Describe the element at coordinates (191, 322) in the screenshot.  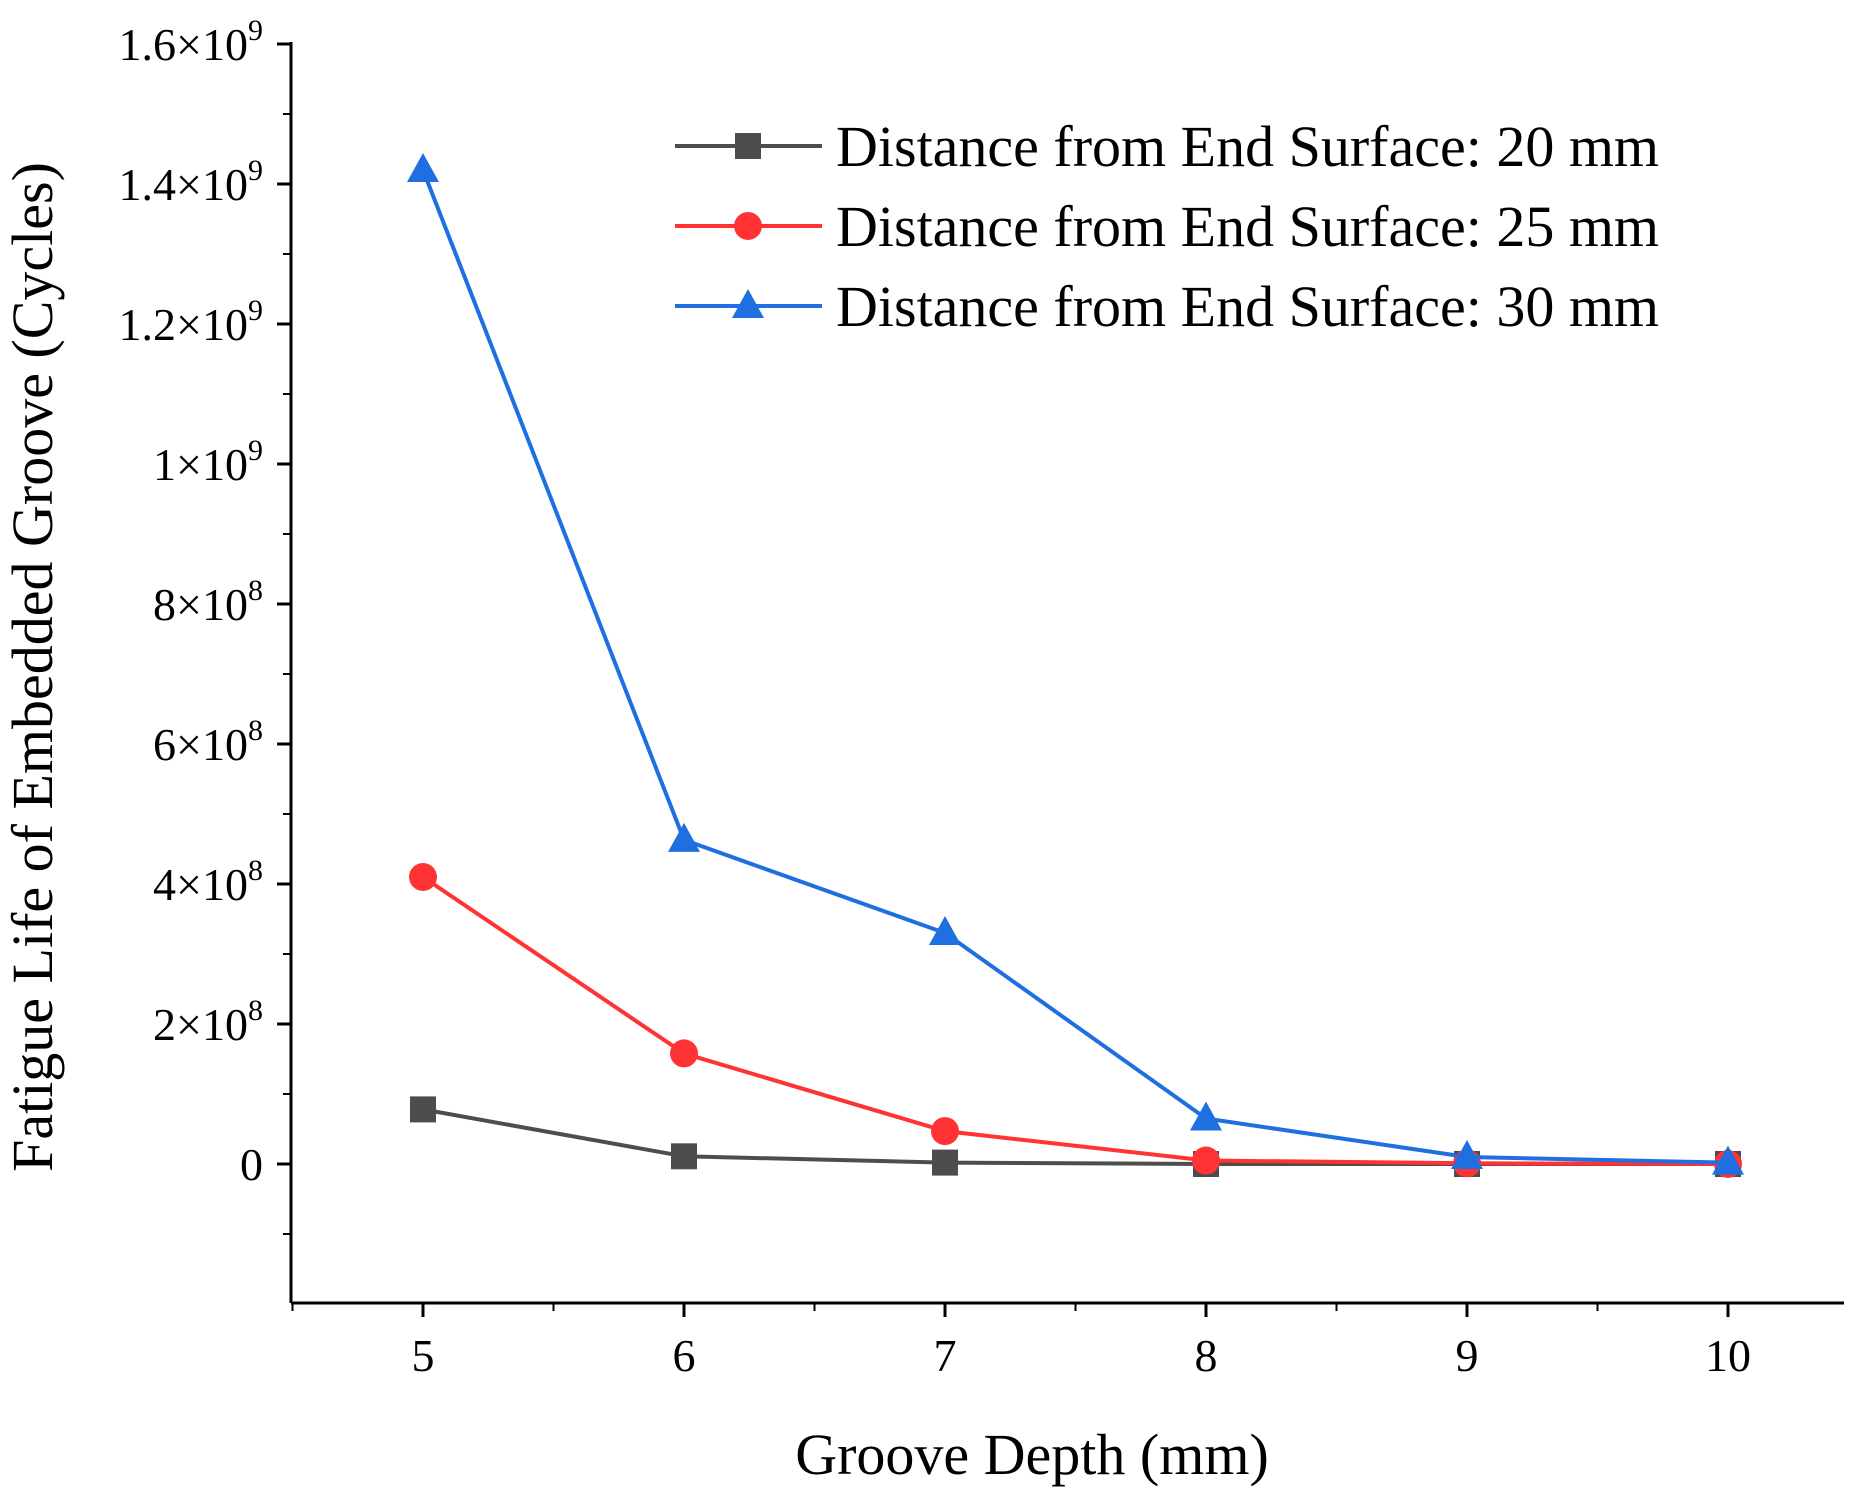
I see `y-tick-label: 1.2×10⁹` at that location.